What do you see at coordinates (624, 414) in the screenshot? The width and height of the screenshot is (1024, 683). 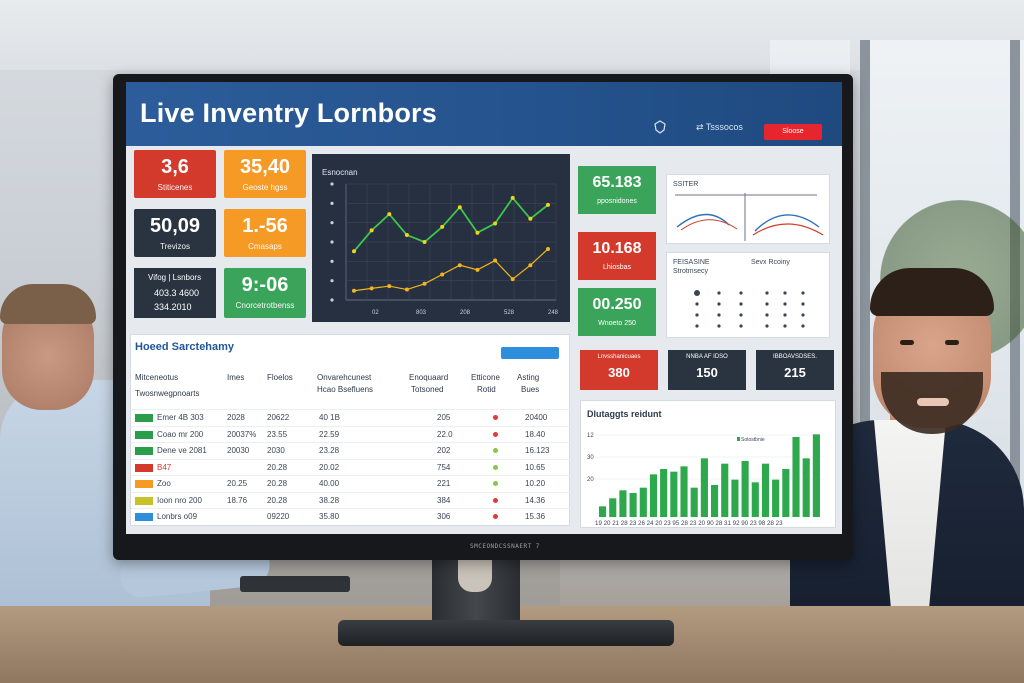 I see `bar-chart-title: Dlutaggts reidunt` at bounding box center [624, 414].